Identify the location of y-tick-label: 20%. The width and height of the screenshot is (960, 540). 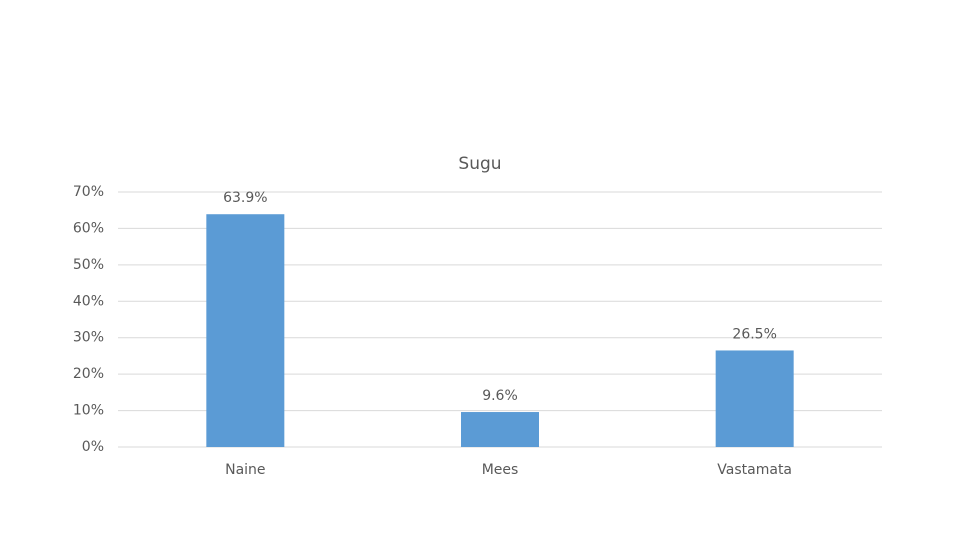
(88, 374).